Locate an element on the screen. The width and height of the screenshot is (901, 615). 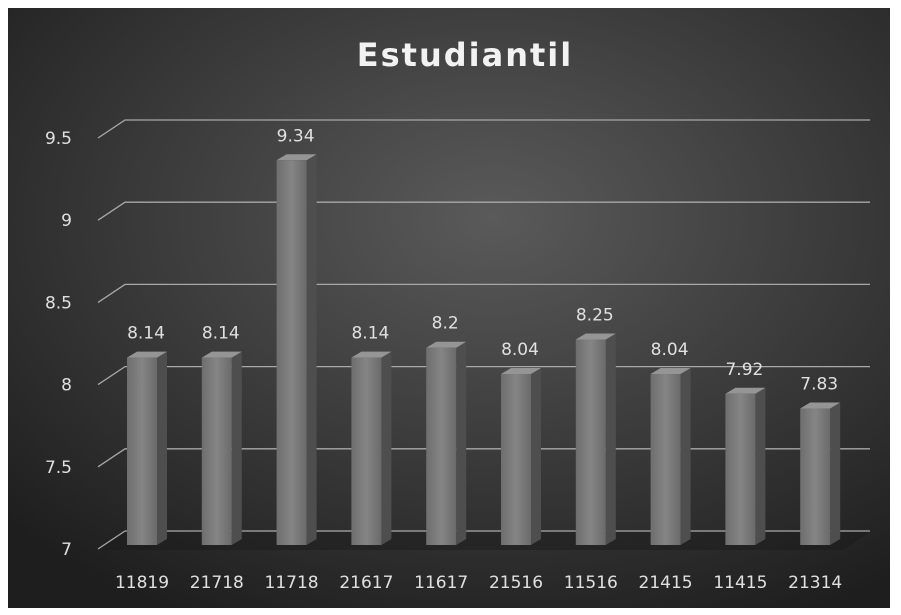
data-label: 7.83 is located at coordinates (819, 385).